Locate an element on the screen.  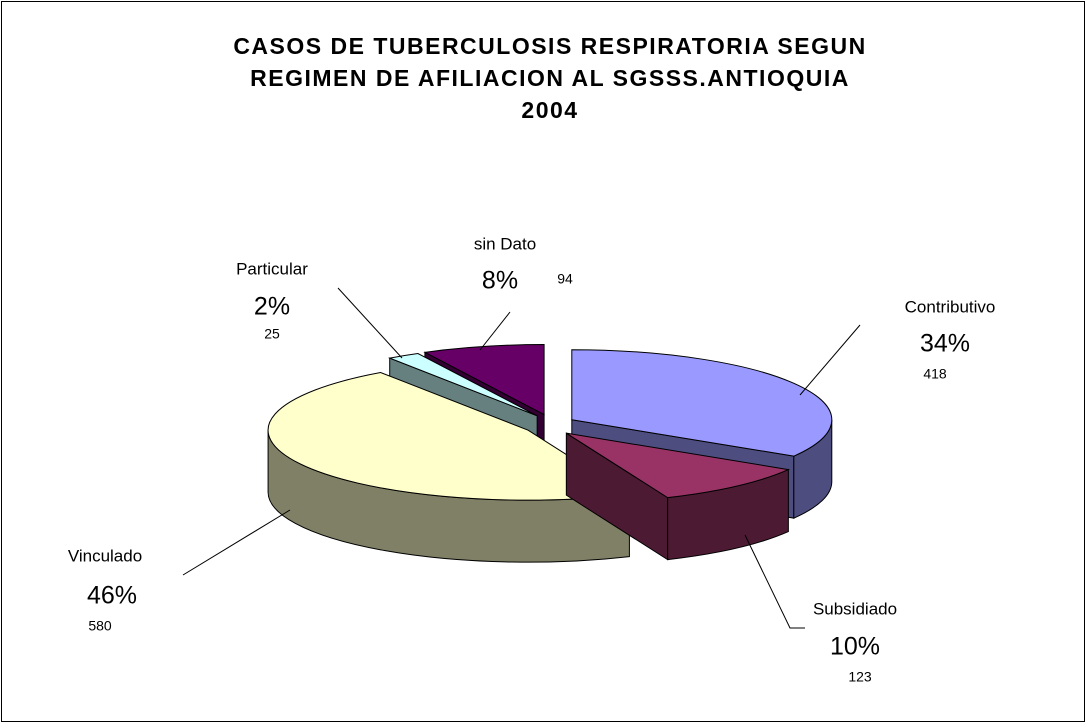
value-label: 123 is located at coordinates (860, 677).